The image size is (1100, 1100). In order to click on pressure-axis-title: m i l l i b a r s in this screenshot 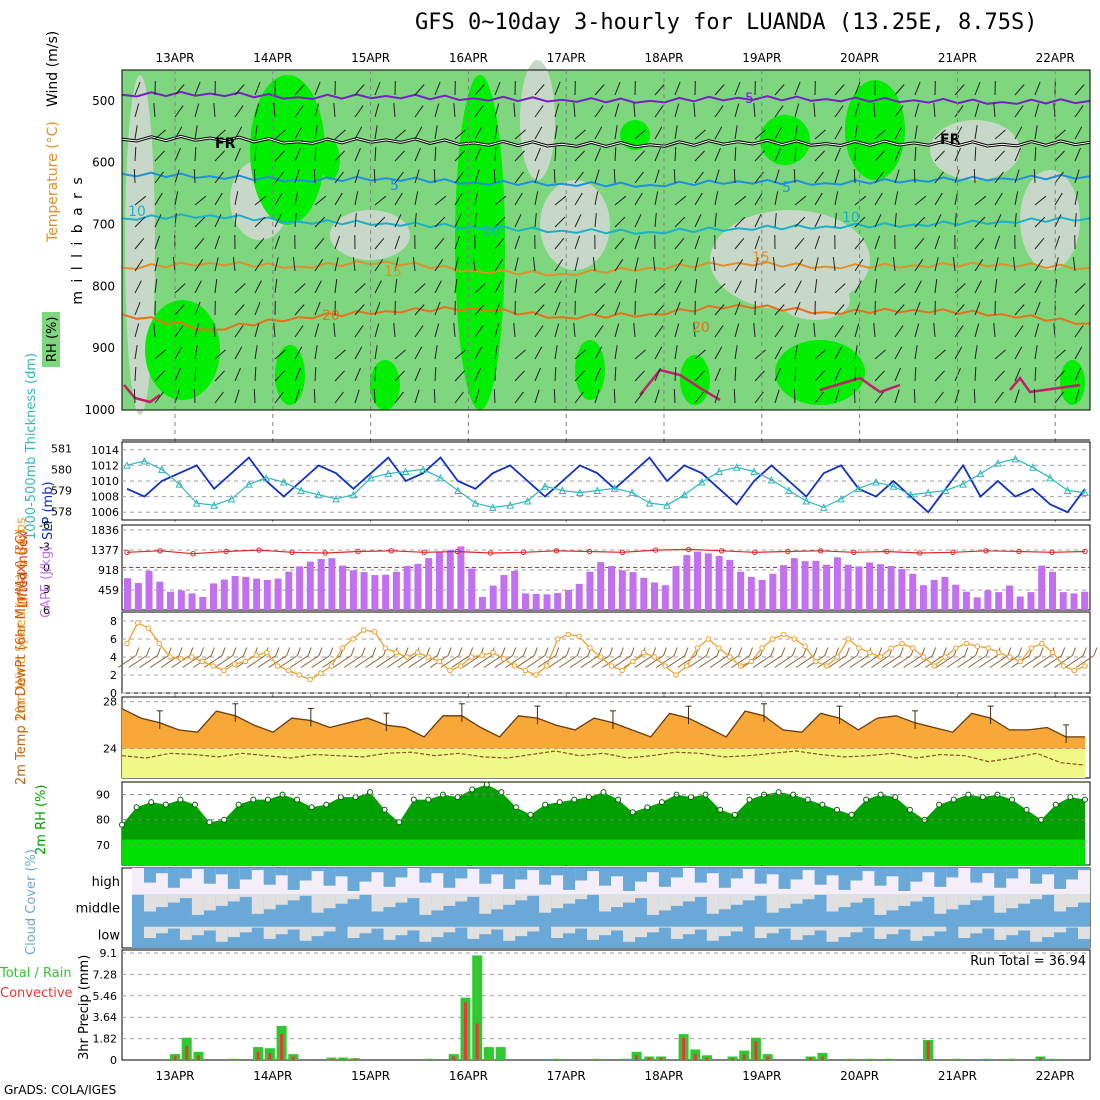, I will do `click(78, 239)`.